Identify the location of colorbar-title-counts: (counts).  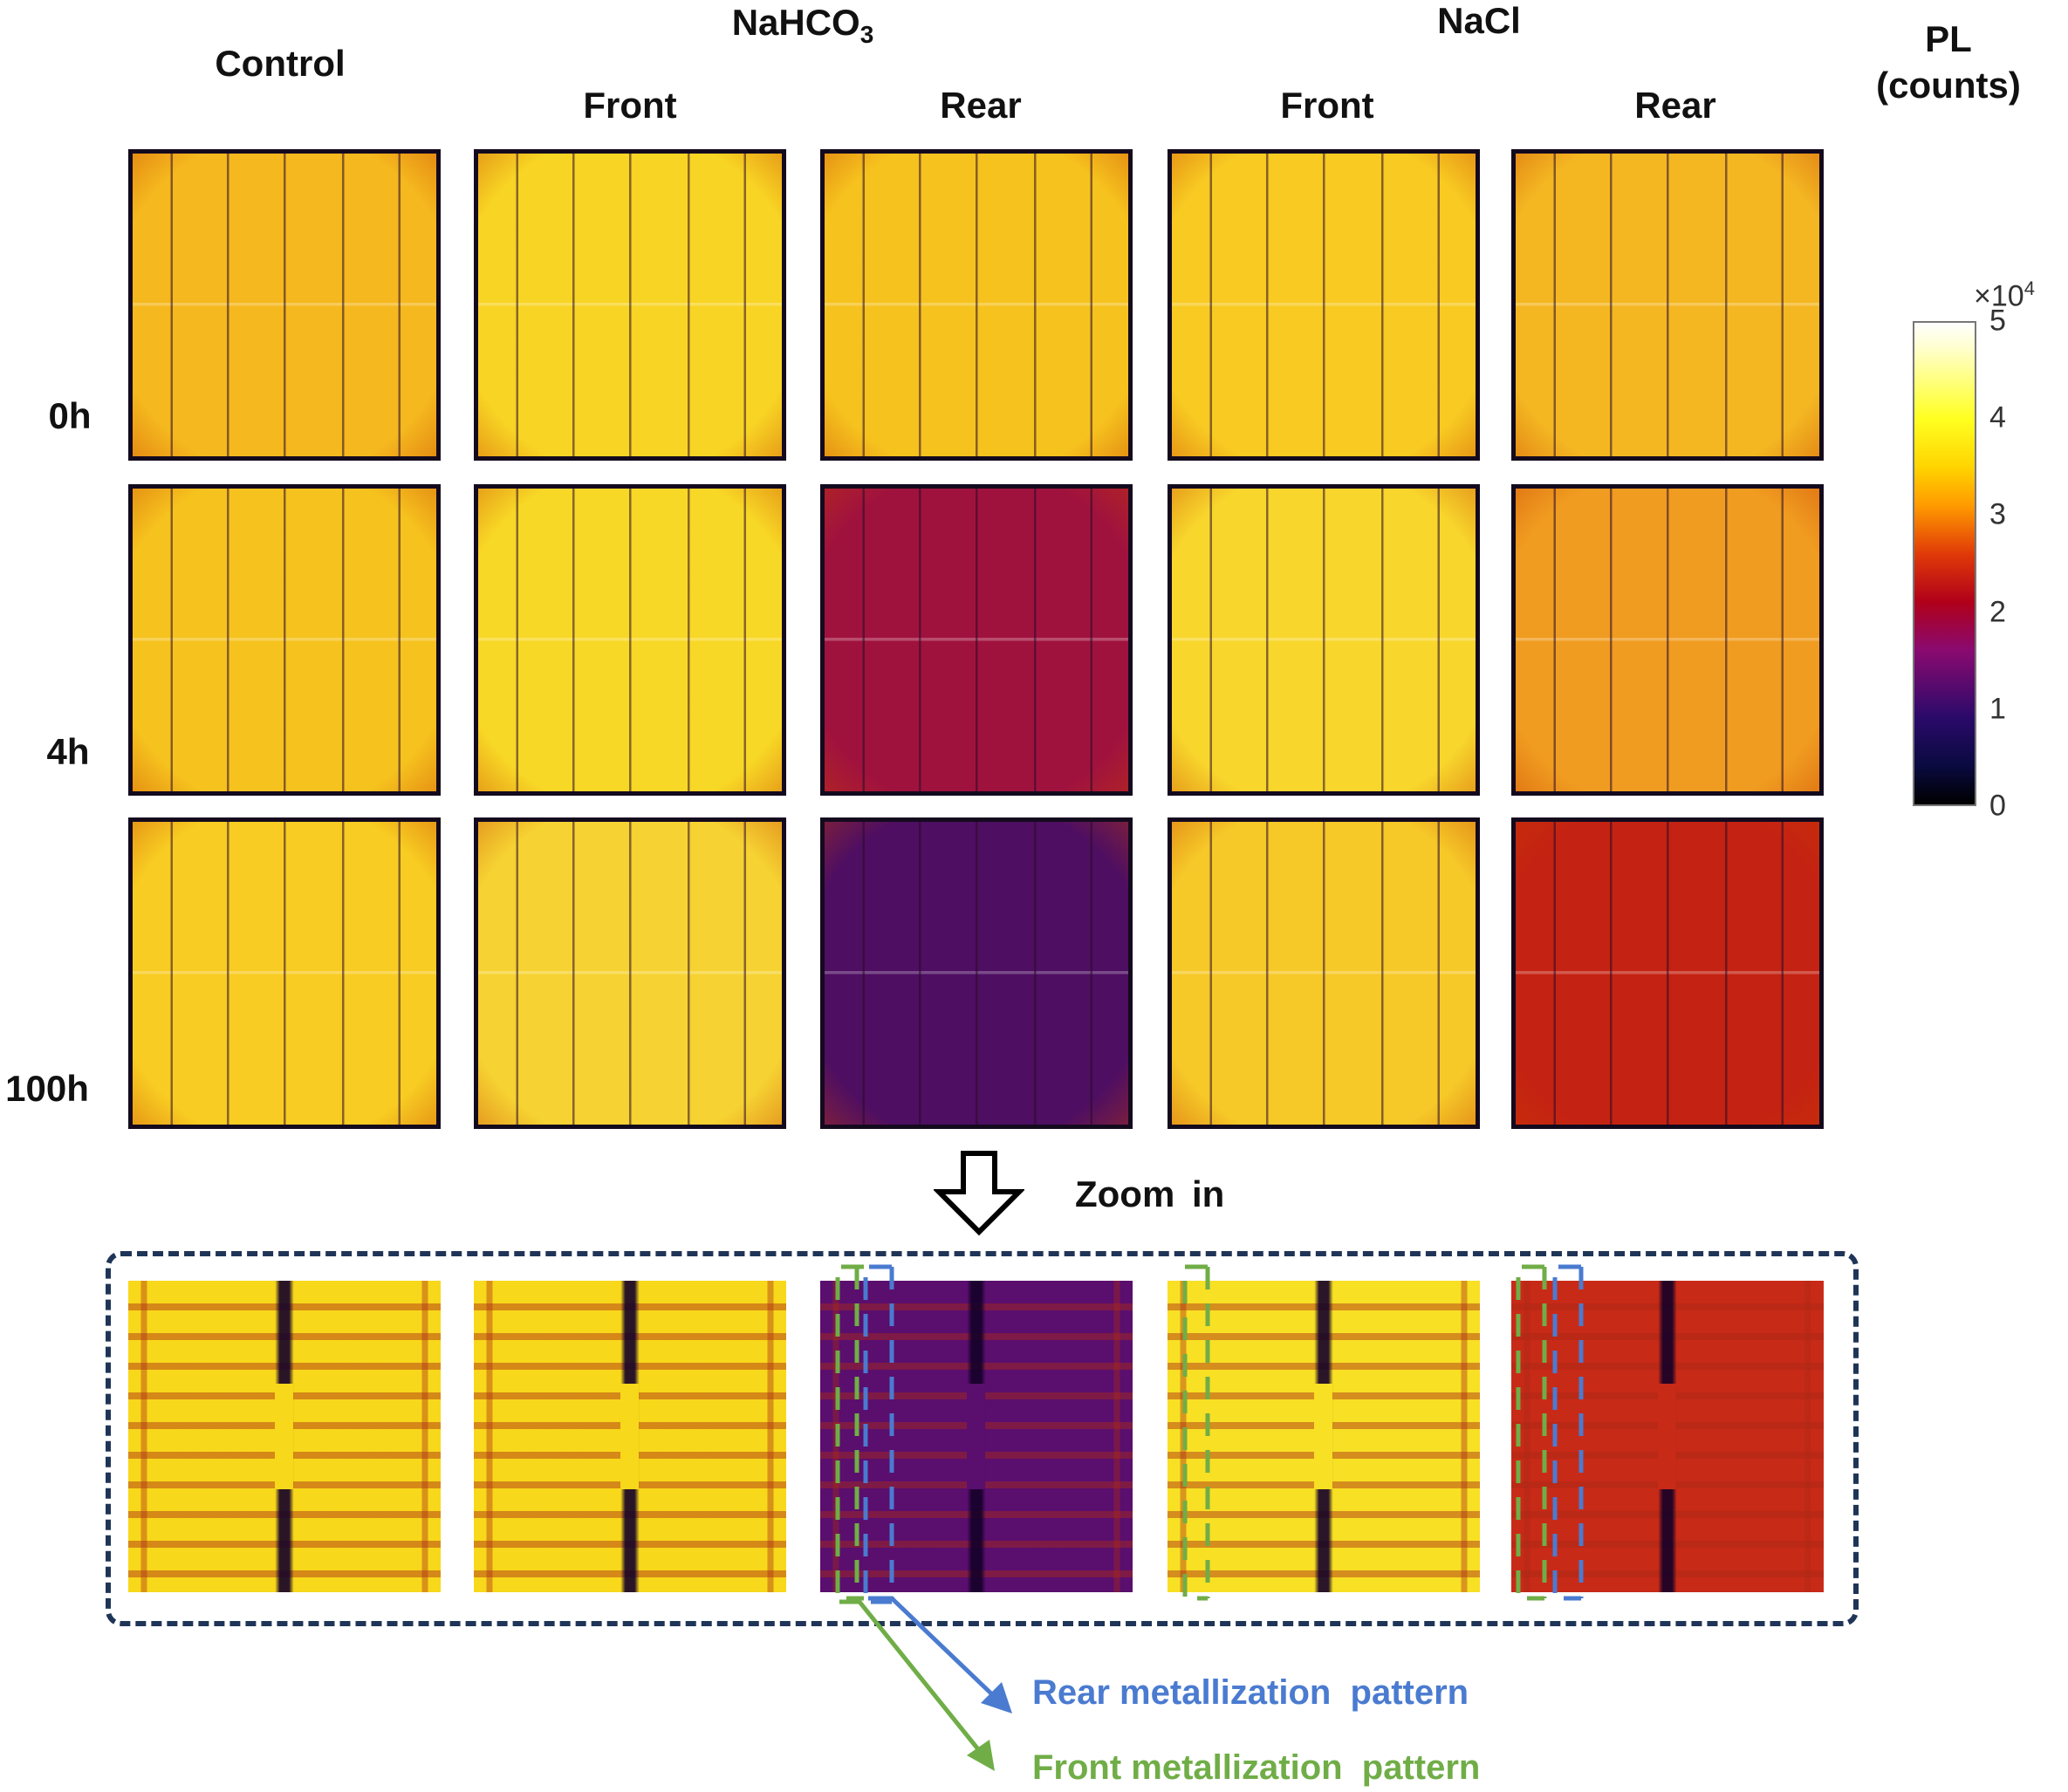
(1949, 85).